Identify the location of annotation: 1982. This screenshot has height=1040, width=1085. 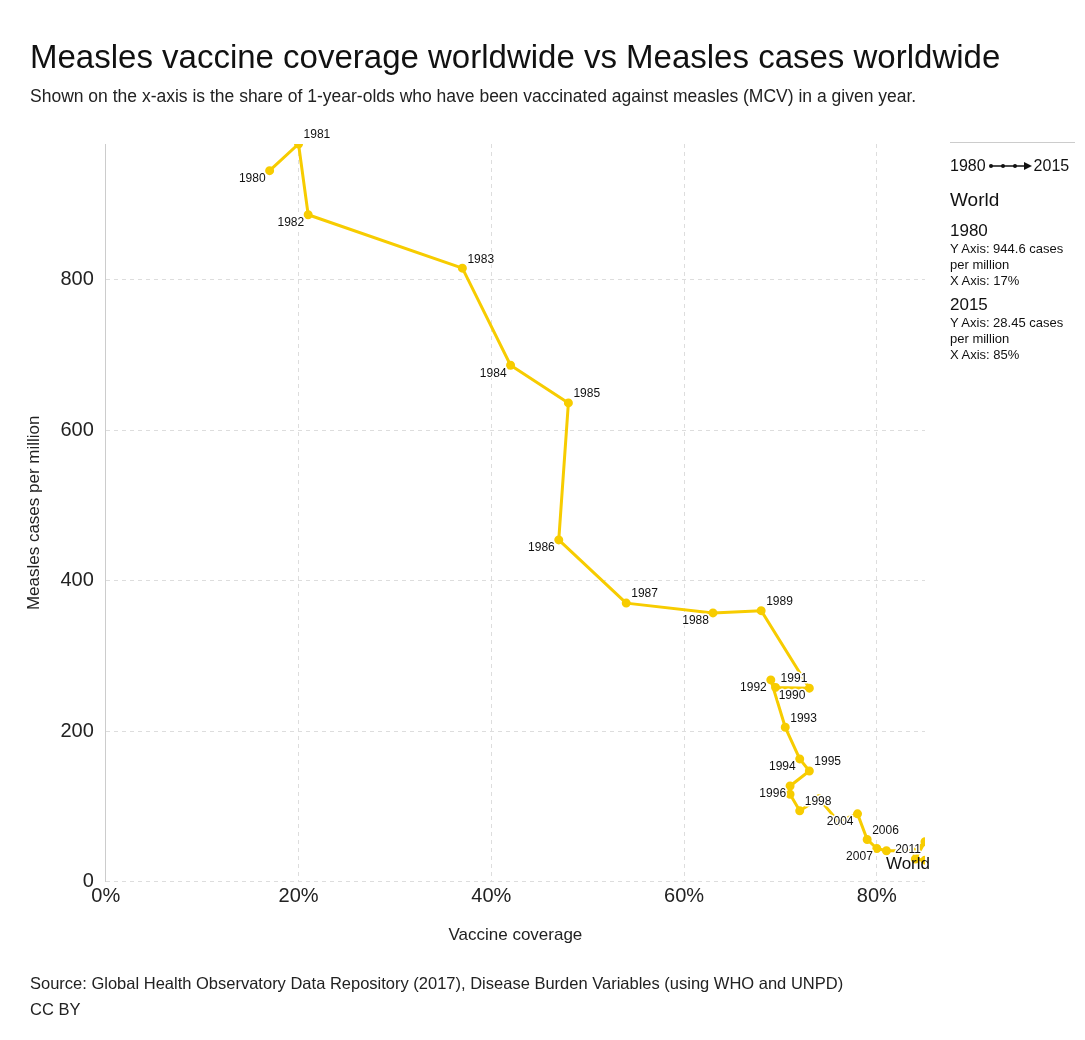
(291, 222).